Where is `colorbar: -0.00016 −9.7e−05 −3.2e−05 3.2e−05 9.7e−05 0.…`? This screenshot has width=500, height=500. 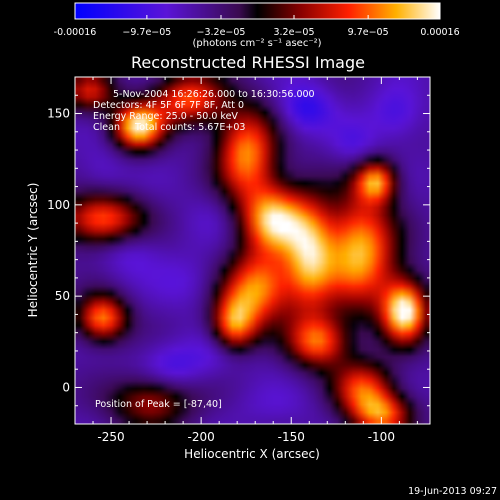
colorbar: -0.00016 −9.7e−05 −3.2e−05 3.2e−05 9.7e−05 0.… is located at coordinates (257, 25).